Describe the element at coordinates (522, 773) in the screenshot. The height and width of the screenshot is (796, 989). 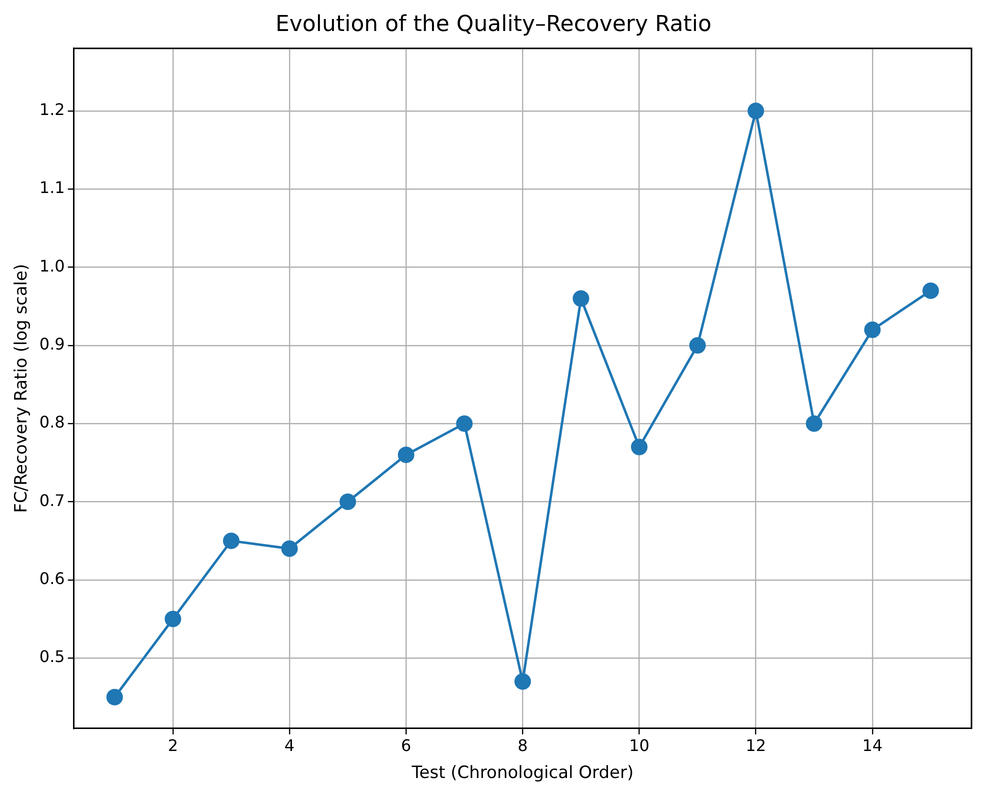
I see `x-axis-title: Test (Chronological Order)` at that location.